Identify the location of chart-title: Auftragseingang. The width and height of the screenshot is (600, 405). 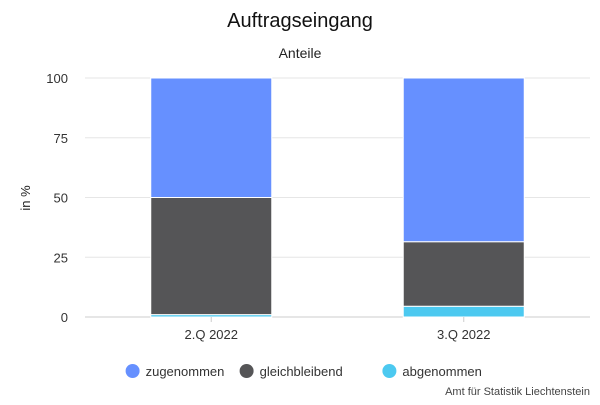
(300, 21).